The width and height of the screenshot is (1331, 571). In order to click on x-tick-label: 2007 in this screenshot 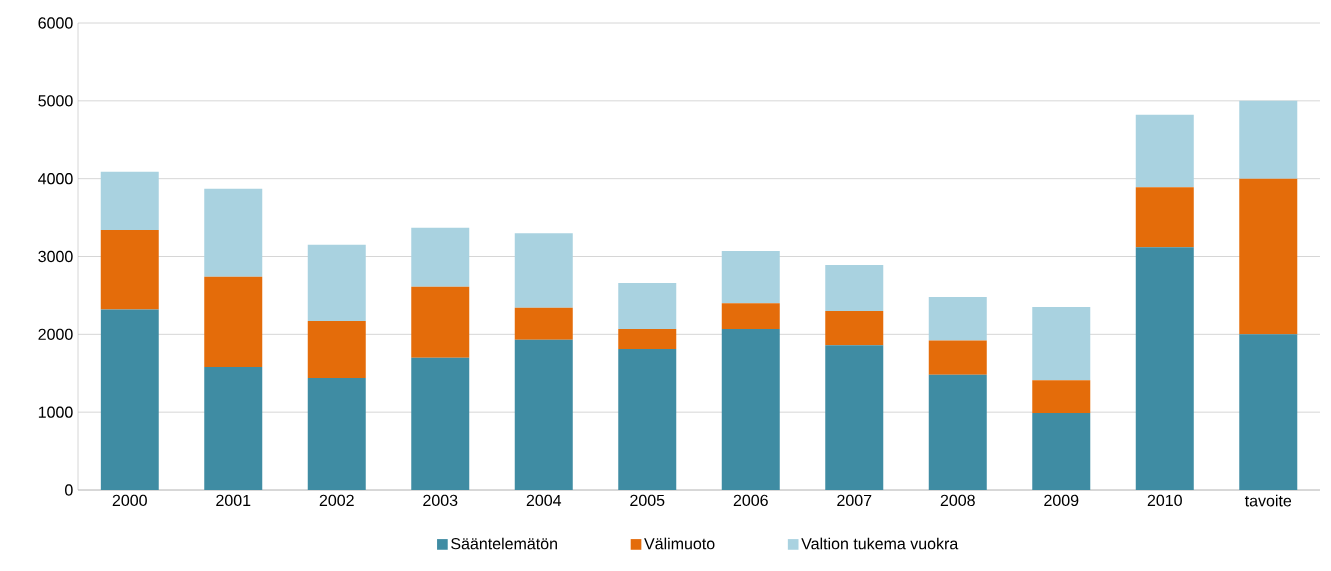, I will do `click(854, 500)`.